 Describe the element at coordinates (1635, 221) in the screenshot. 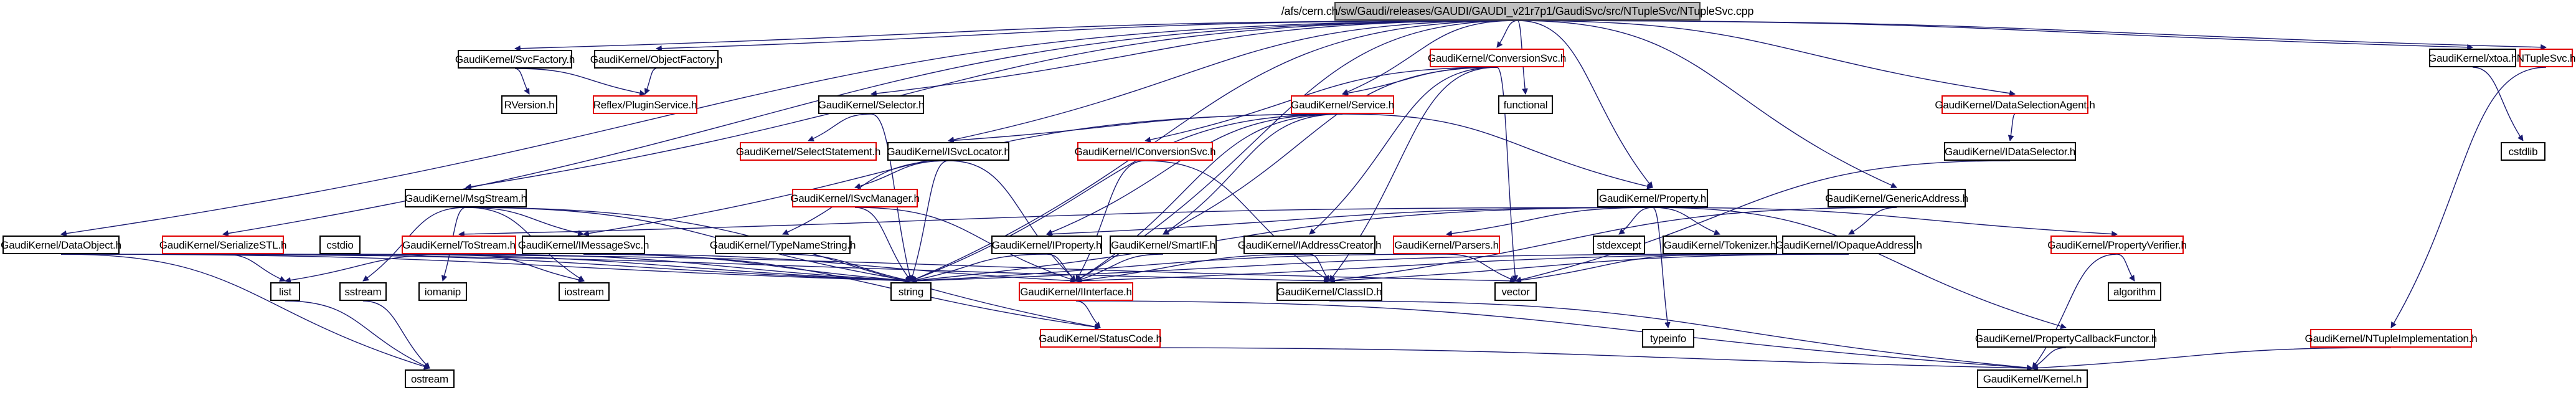

I see `edge-gaudikernel-property-h-to-stdexcept` at that location.